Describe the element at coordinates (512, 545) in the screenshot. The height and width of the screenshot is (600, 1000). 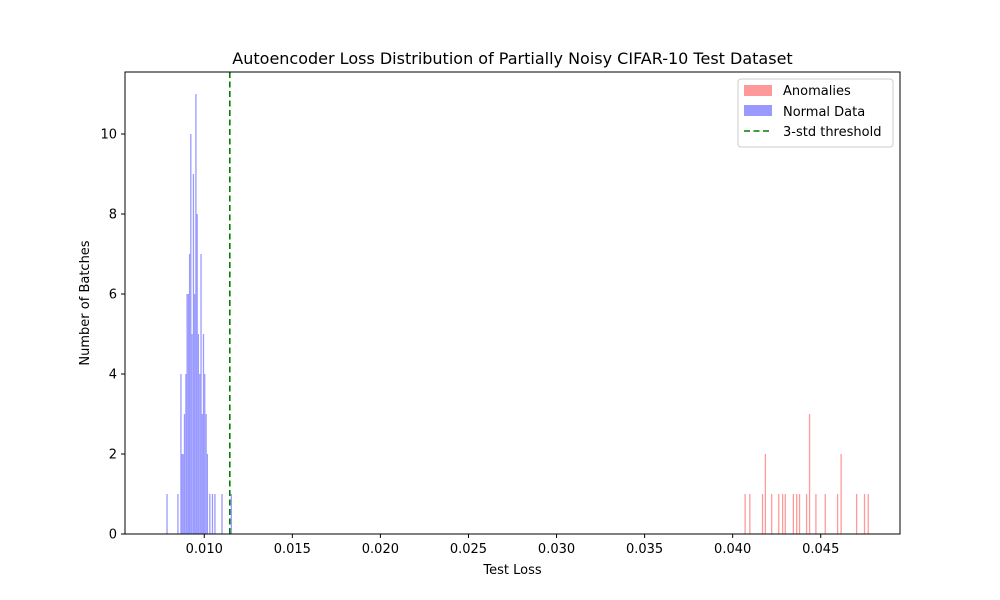
I see `x-axis: 0.010 0.015 0.020 0.025 0.030 0.035 0.040 0.045` at that location.